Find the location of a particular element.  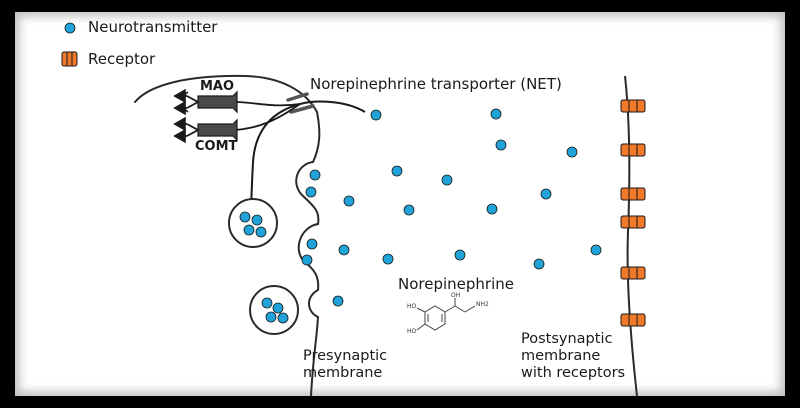

structure-ho-bottom: HO is located at coordinates (412, 331).